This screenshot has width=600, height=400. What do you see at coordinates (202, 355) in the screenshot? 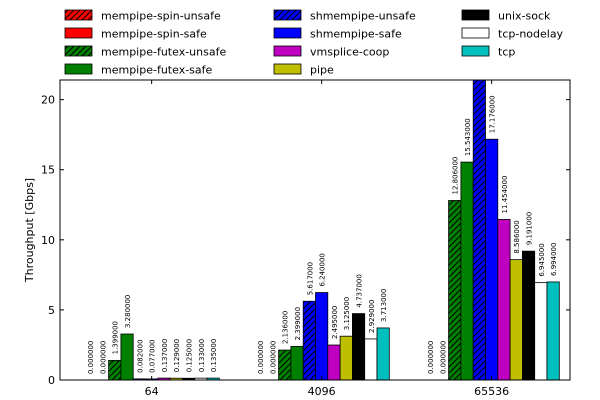
I see `data-label-tcp-nodelay-64: 0.133000` at bounding box center [202, 355].